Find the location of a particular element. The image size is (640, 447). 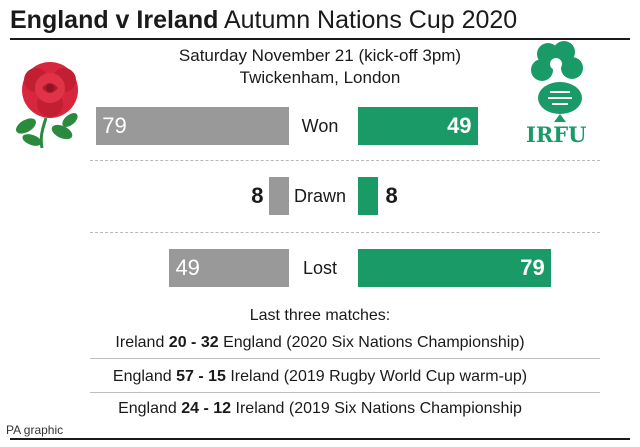

match-score: 24 - 12 is located at coordinates (206, 408).